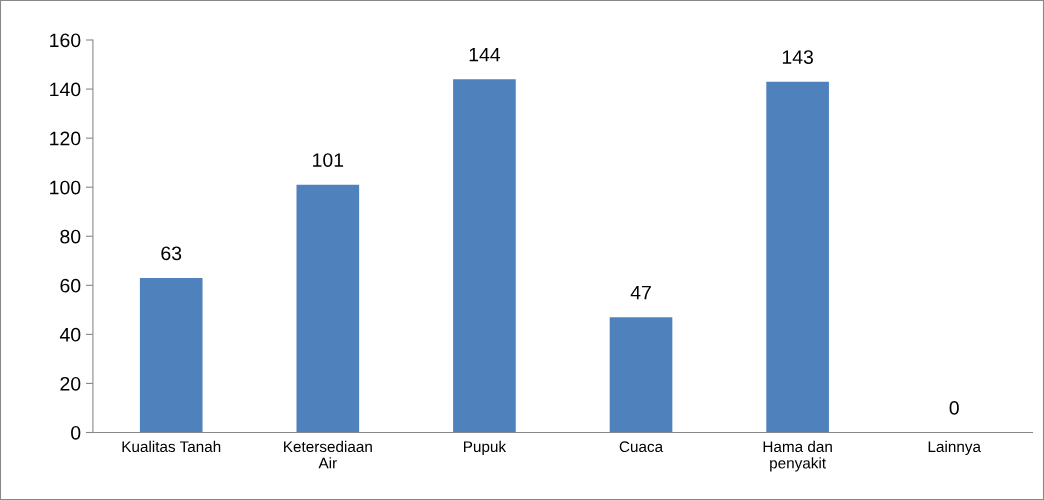 The width and height of the screenshot is (1044, 500). I want to click on y-tick-label: 40, so click(70, 334).